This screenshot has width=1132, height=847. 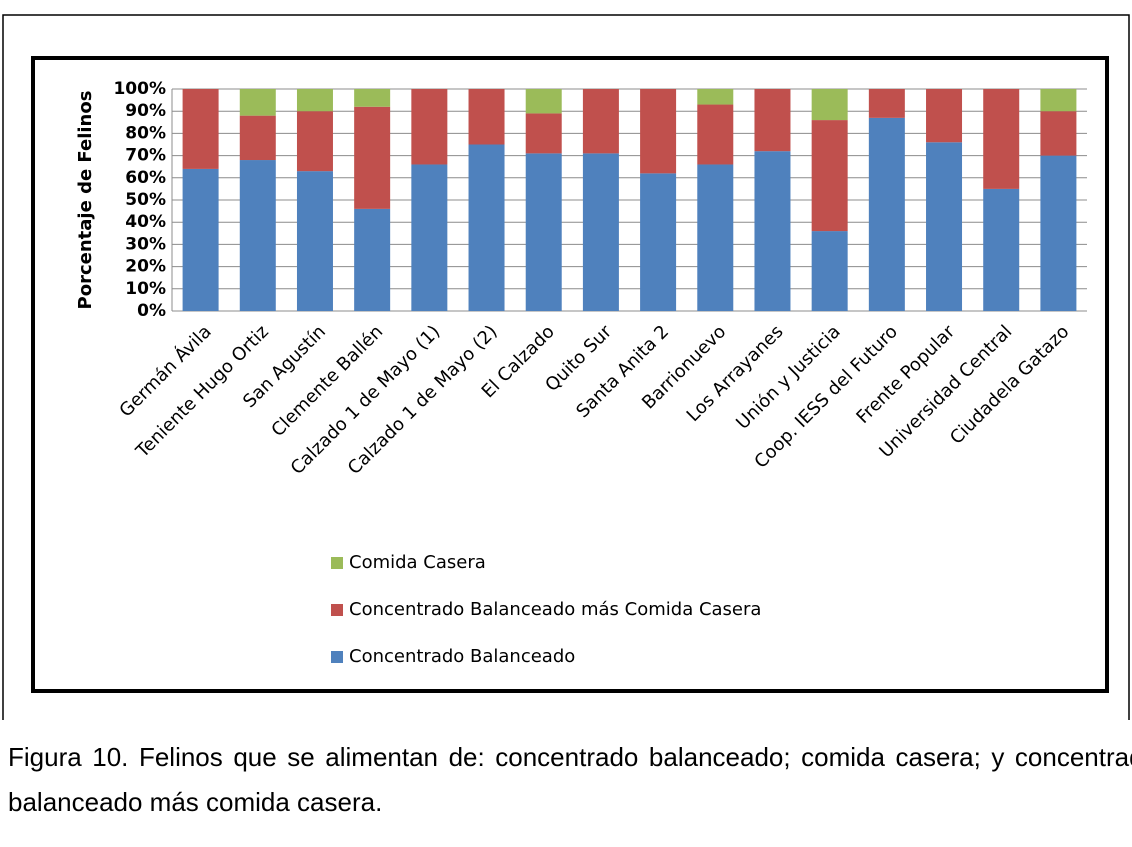 What do you see at coordinates (145, 133) in the screenshot?
I see `y-tick-label: 80%` at bounding box center [145, 133].